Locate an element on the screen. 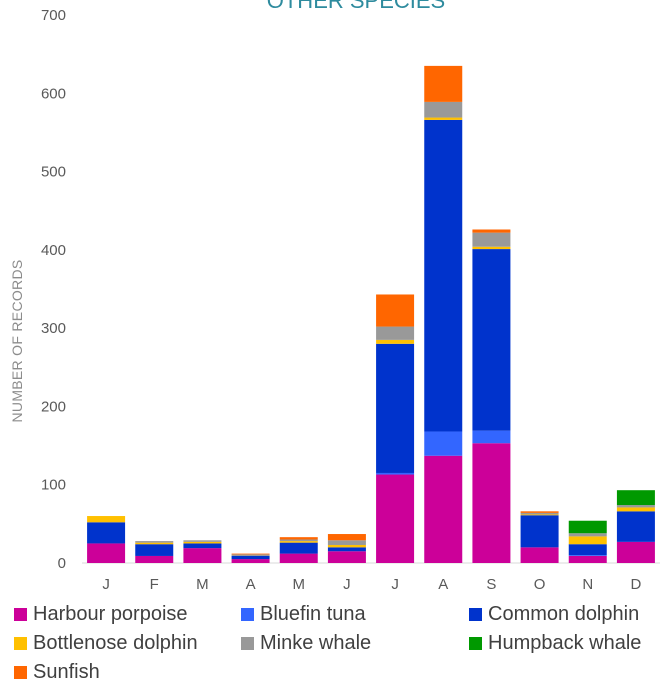  legend-item-common-dolphin: Common dolphin is located at coordinates (554, 614).